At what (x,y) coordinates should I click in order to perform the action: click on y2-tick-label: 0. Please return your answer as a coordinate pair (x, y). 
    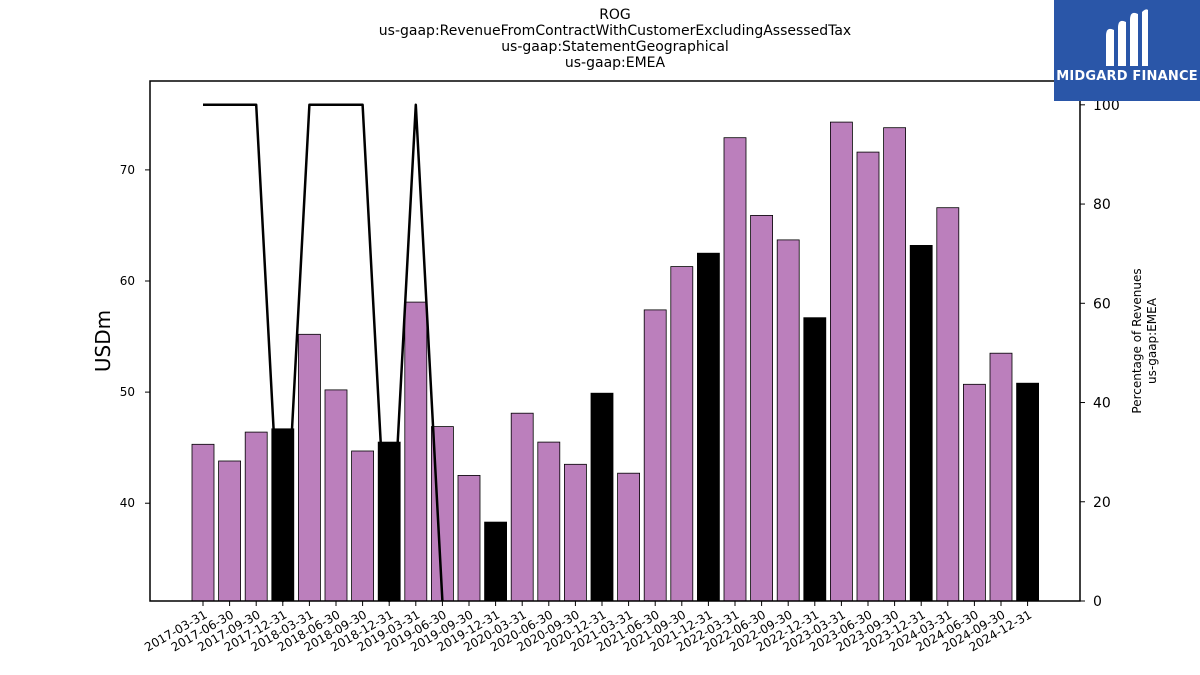
    Looking at the image, I should click on (1097, 602).